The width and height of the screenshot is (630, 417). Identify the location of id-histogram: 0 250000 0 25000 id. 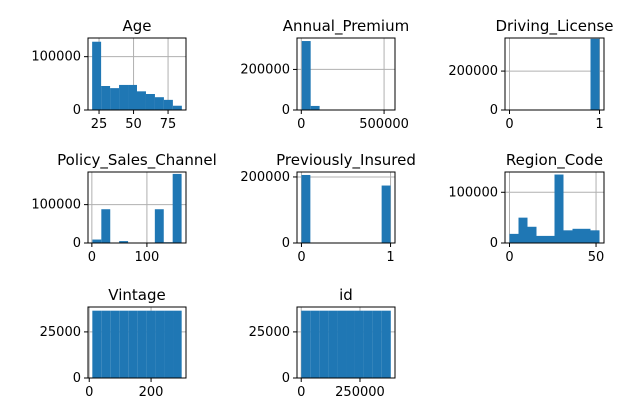
(322, 343).